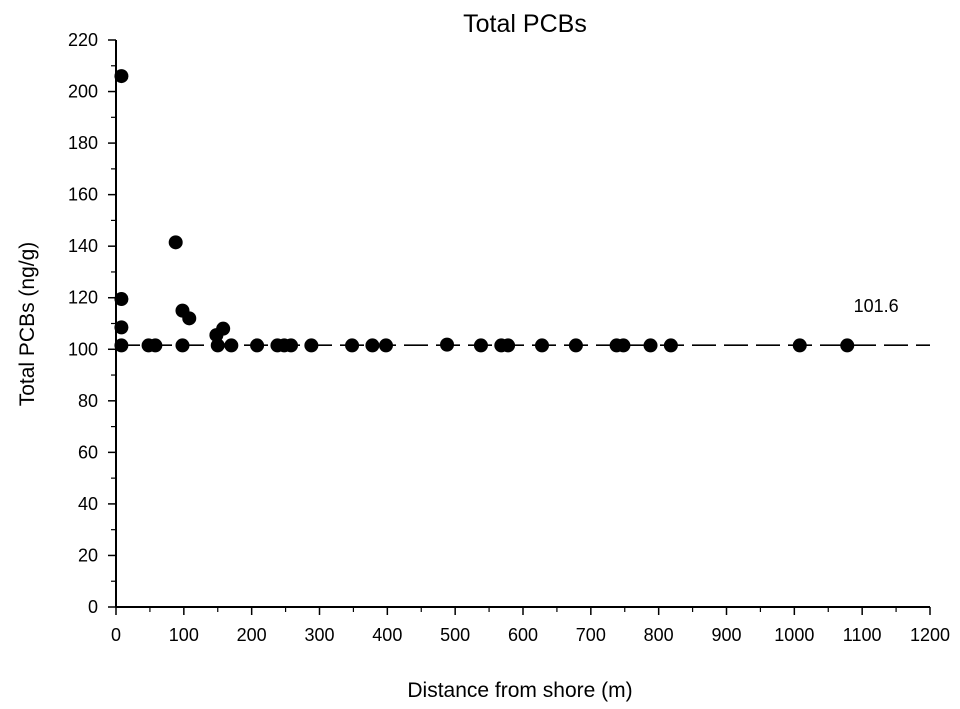  What do you see at coordinates (88, 555) in the screenshot?
I see `y-tick-label: 20` at bounding box center [88, 555].